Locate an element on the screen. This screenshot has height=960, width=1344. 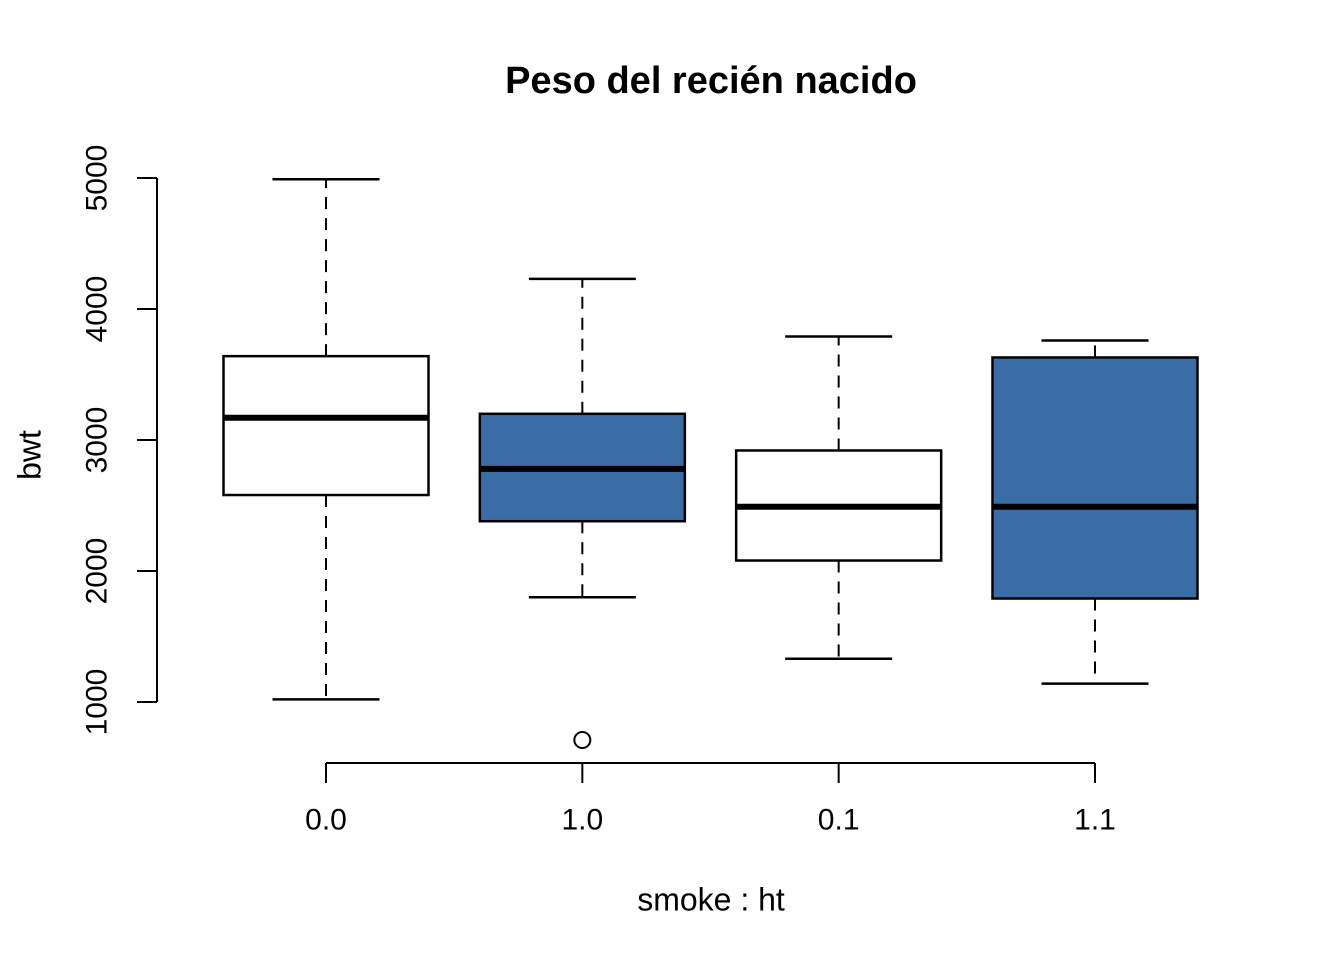
x-tick-label: 1.1 is located at coordinates (1095, 820).